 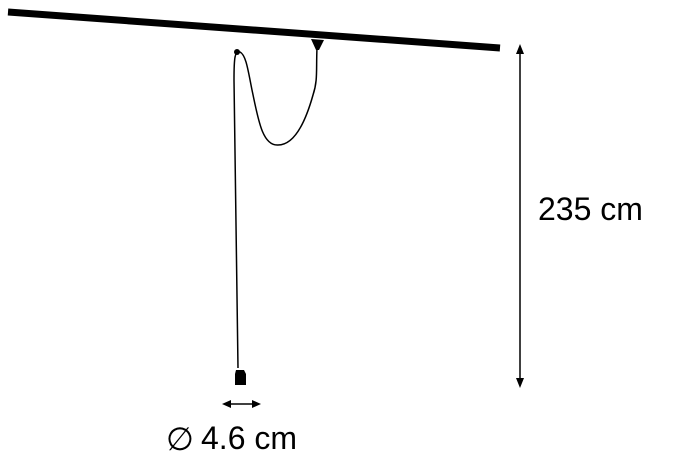 What do you see at coordinates (241, 404) in the screenshot?
I see `diameter-dimension-arrow` at bounding box center [241, 404].